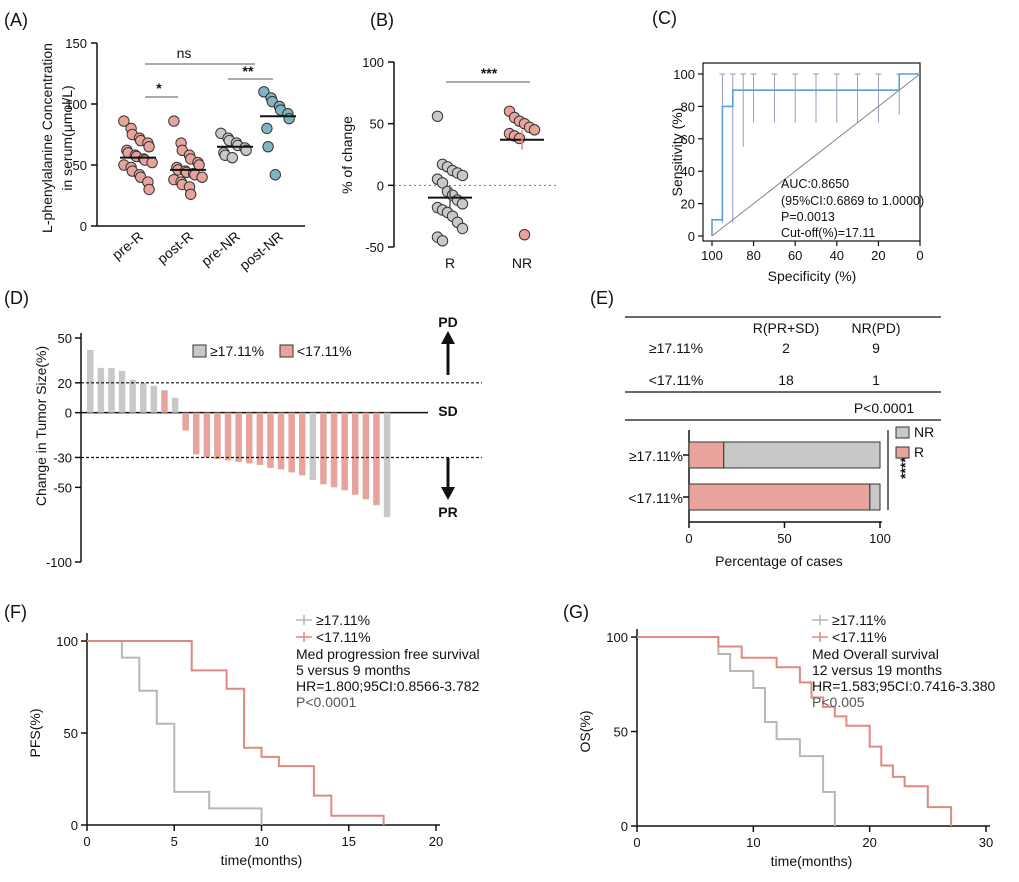  Describe the element at coordinates (986, 842) in the screenshot. I see `g-x-tick-label: 30` at that location.